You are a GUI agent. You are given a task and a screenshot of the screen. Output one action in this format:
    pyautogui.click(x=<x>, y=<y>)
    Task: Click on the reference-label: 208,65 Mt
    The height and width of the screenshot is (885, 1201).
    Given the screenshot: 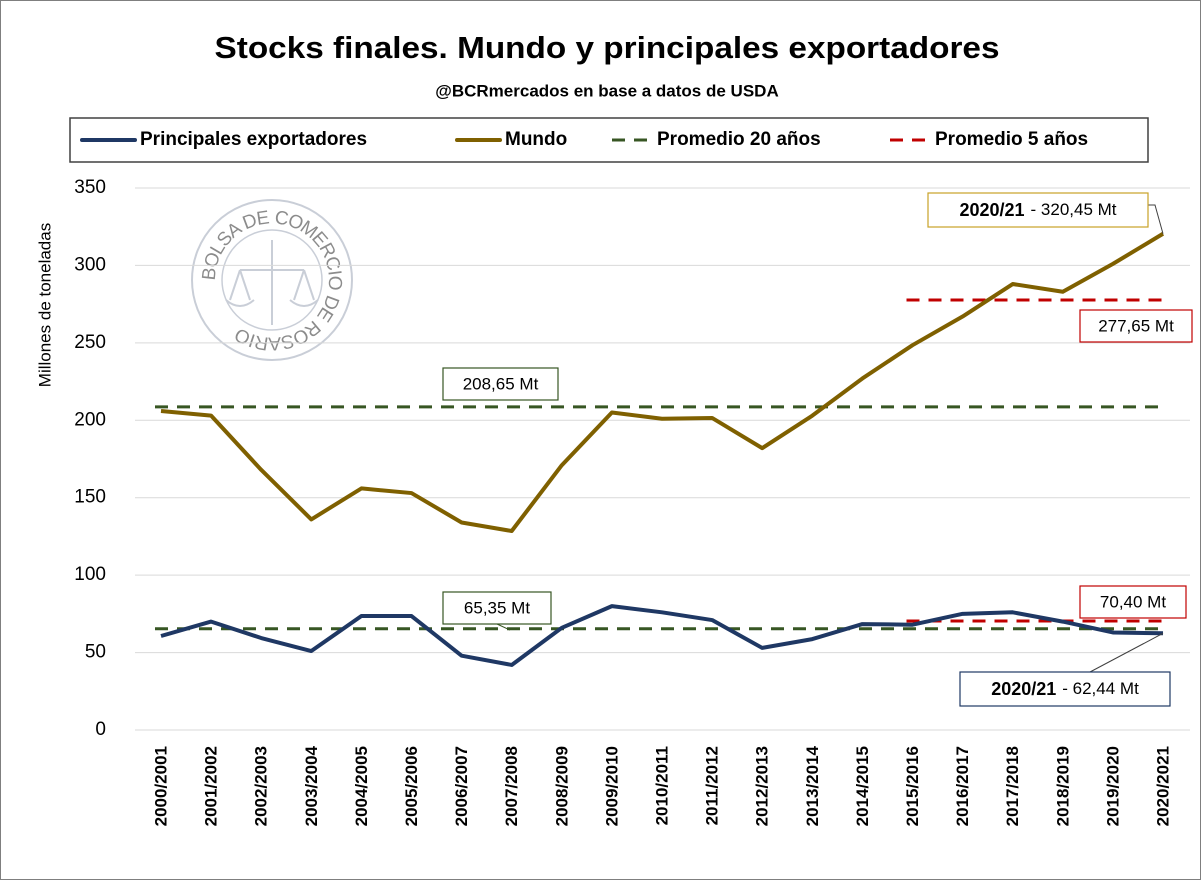 What is the action you would take?
    pyautogui.click(x=501, y=383)
    